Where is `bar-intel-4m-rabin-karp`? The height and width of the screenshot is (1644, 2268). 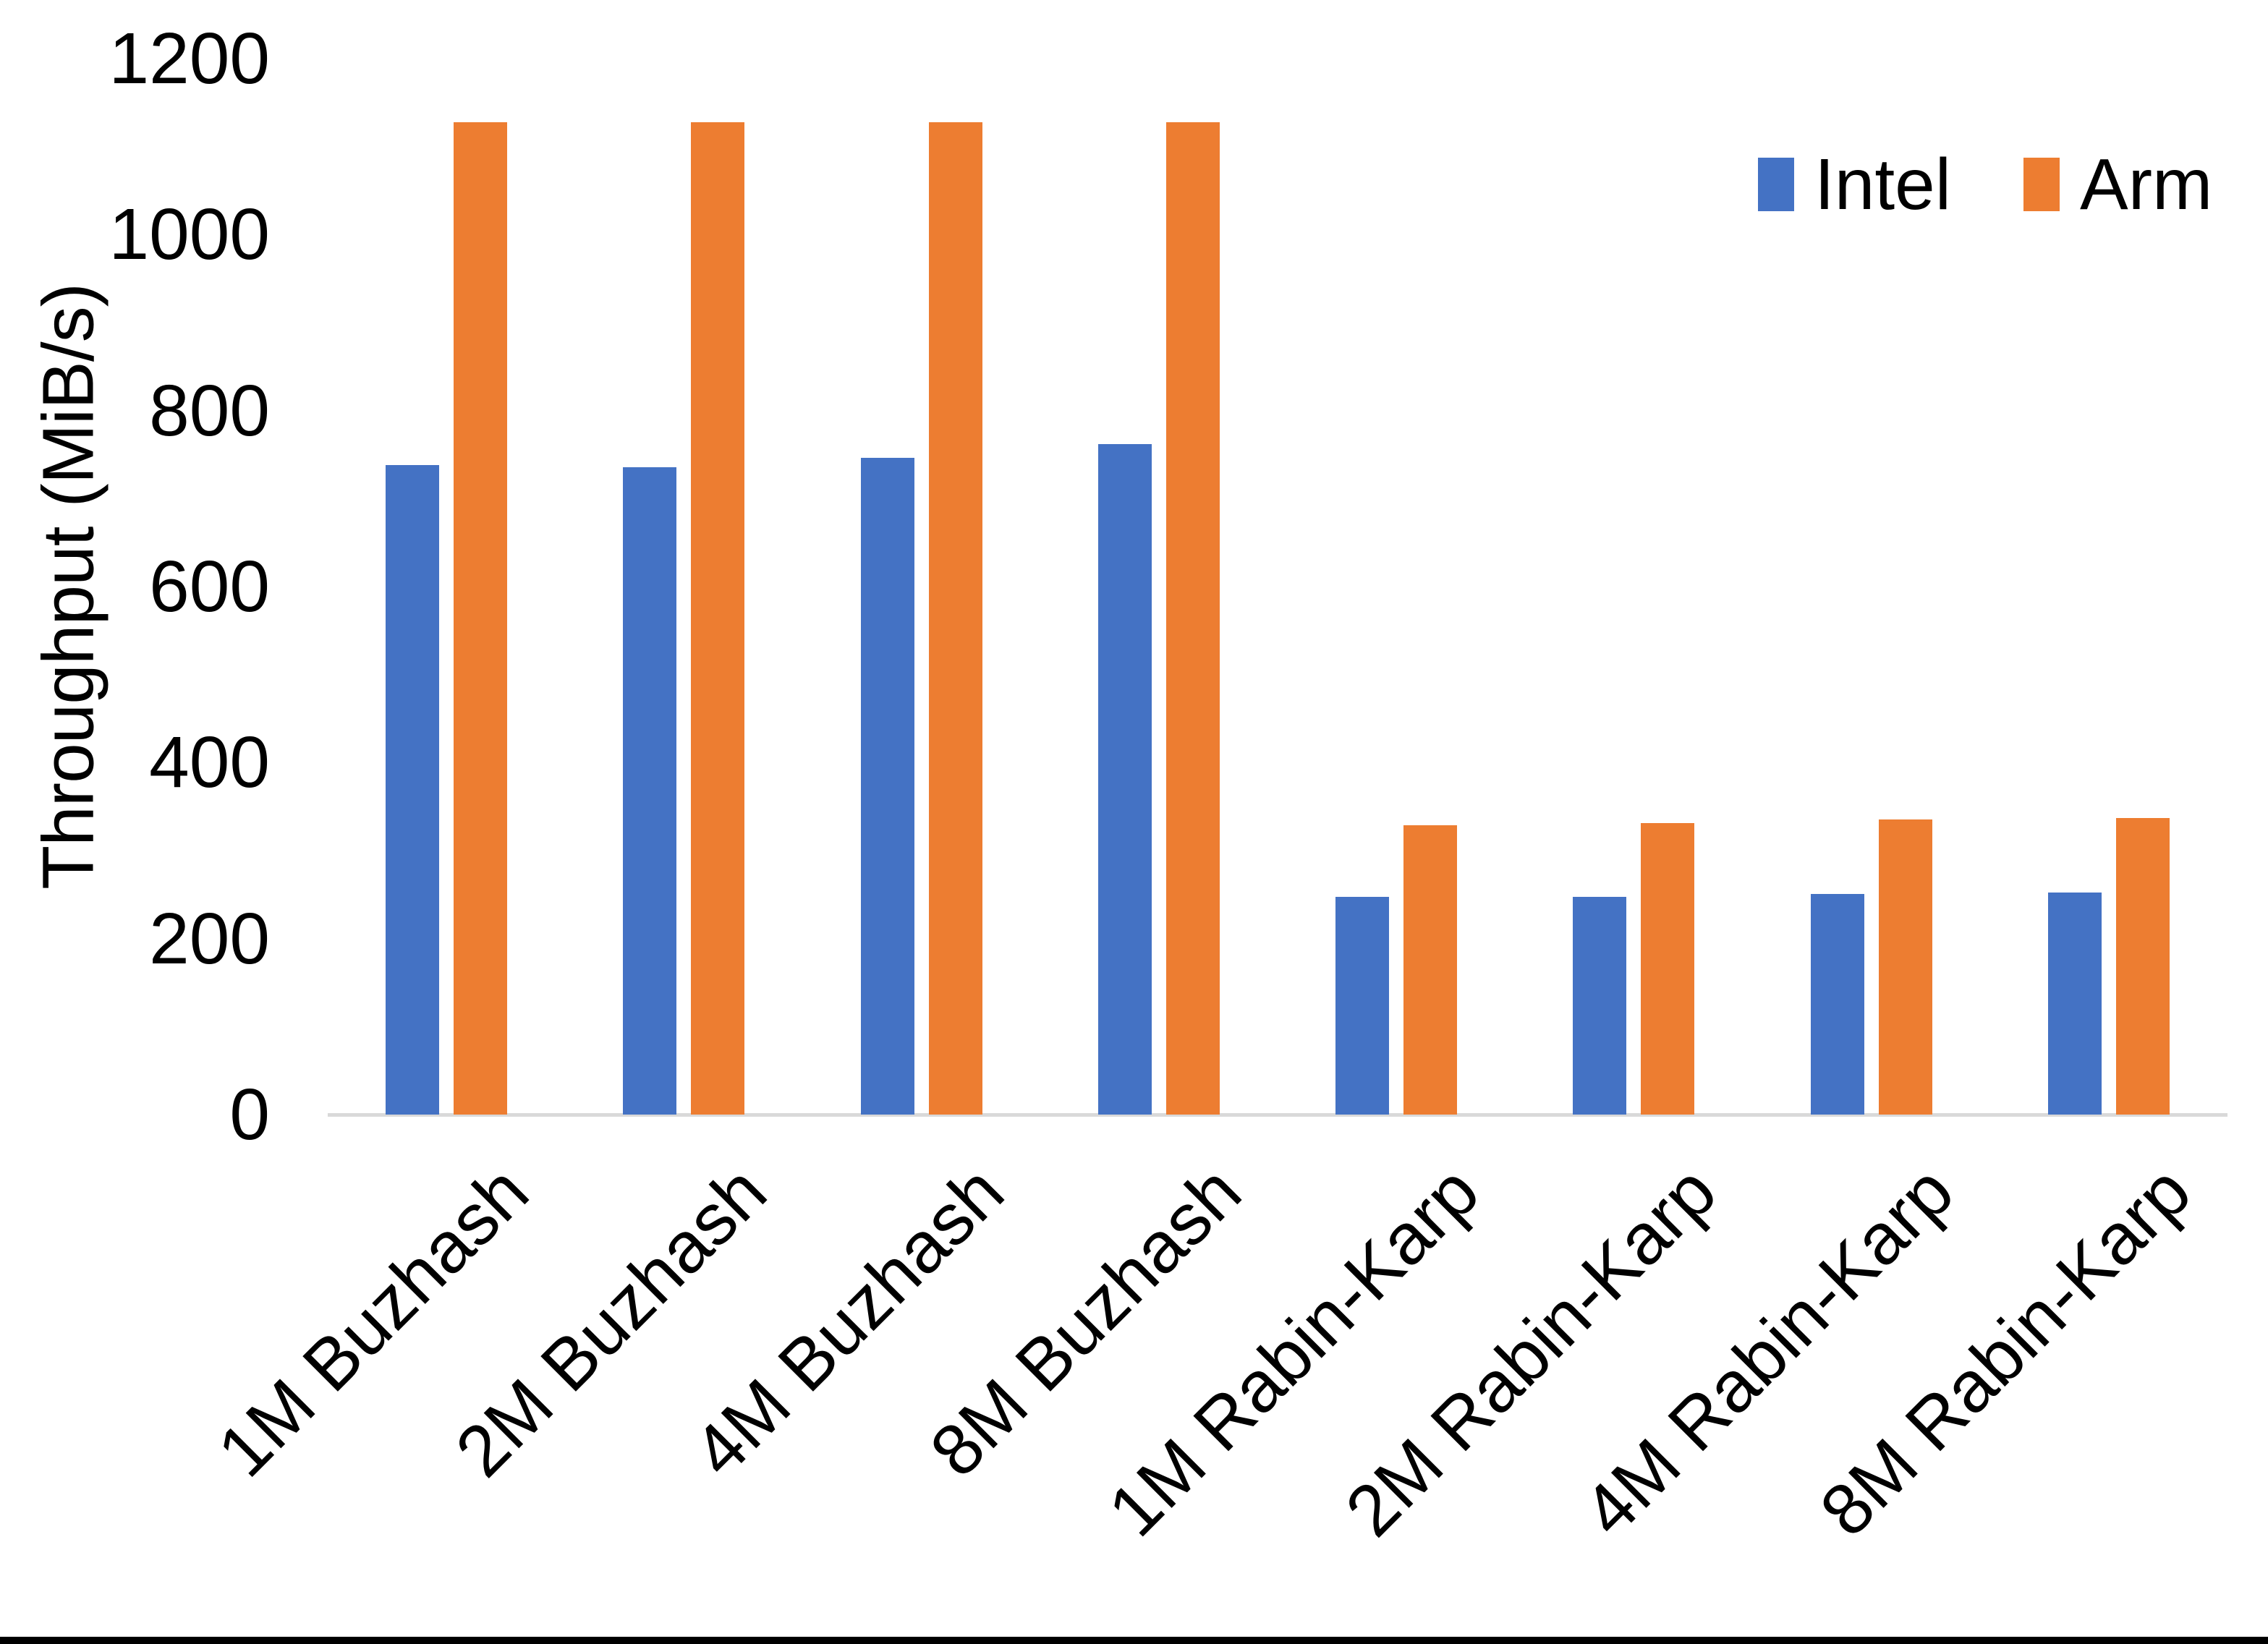 bar-intel-4m-rabin-karp is located at coordinates (1837, 1004).